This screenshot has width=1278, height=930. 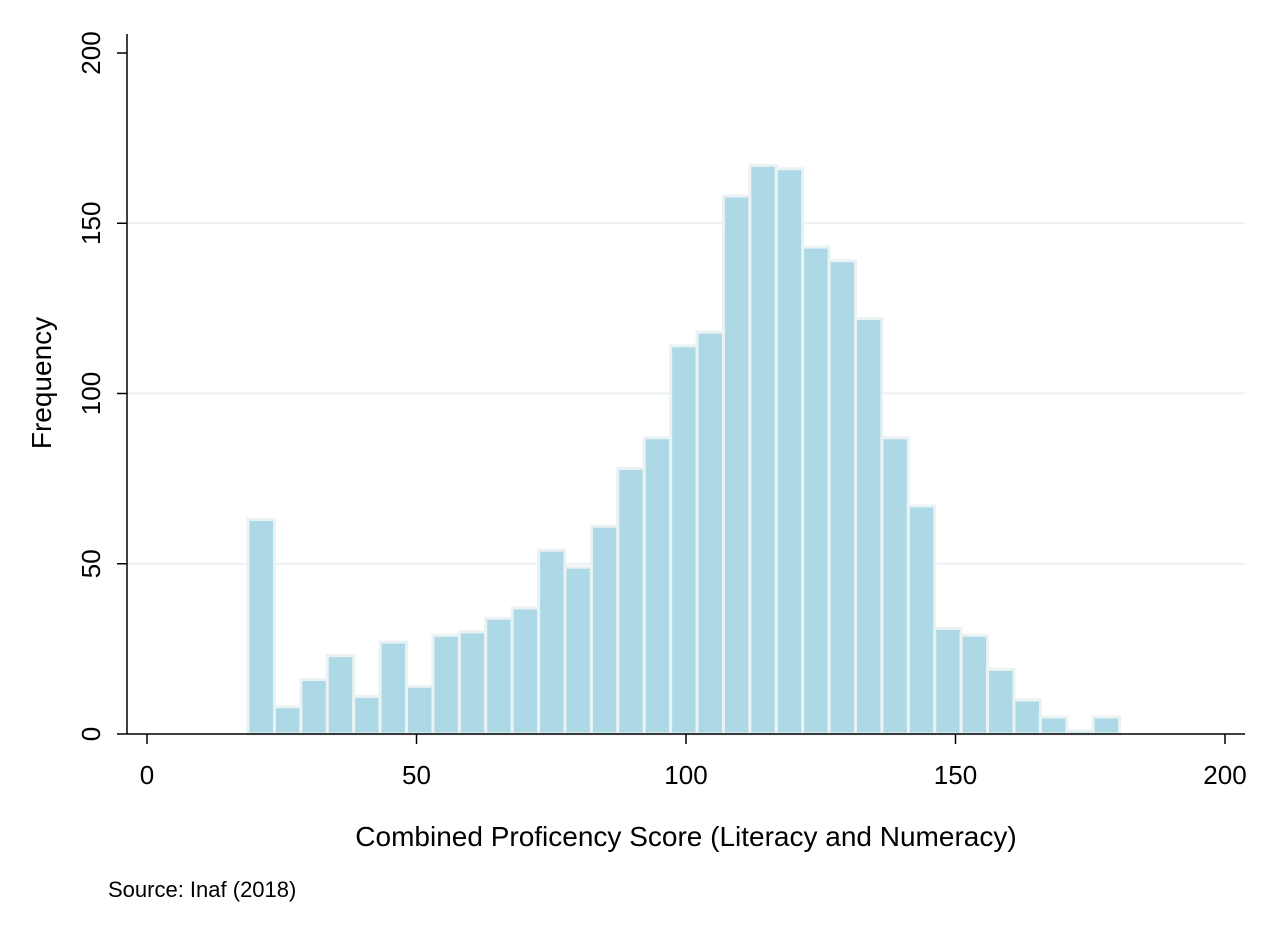 What do you see at coordinates (91, 223) in the screenshot?
I see `y-tick-label: 150` at bounding box center [91, 223].